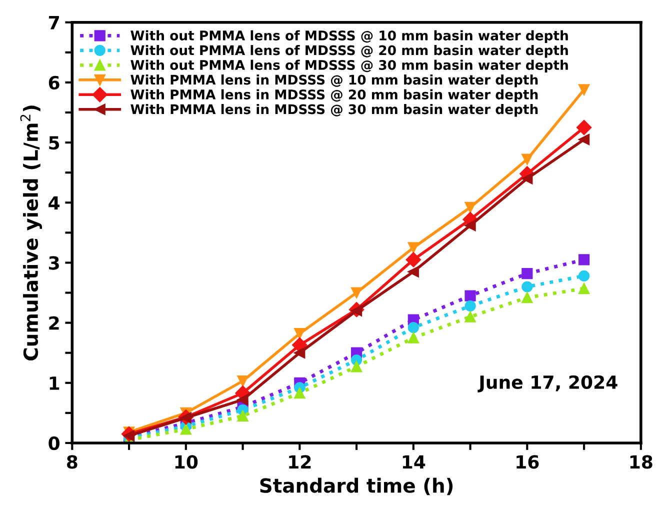 Image resolution: width=656 pixels, height=508 pixels. Describe the element at coordinates (334, 110) in the screenshot. I see `legend-label: With PMMA lens in MDSSS @ 30 mm basin water depth` at that location.